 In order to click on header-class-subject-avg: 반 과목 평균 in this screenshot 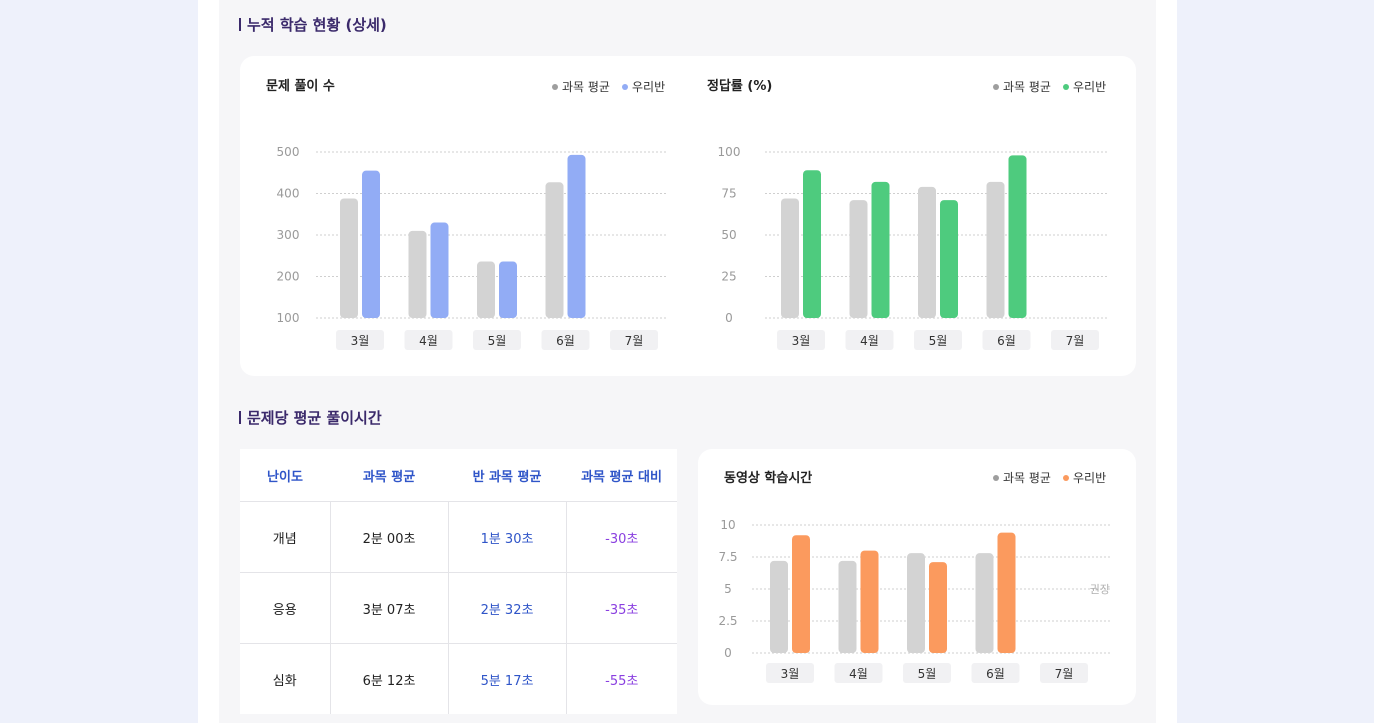, I will do `click(507, 475)`.